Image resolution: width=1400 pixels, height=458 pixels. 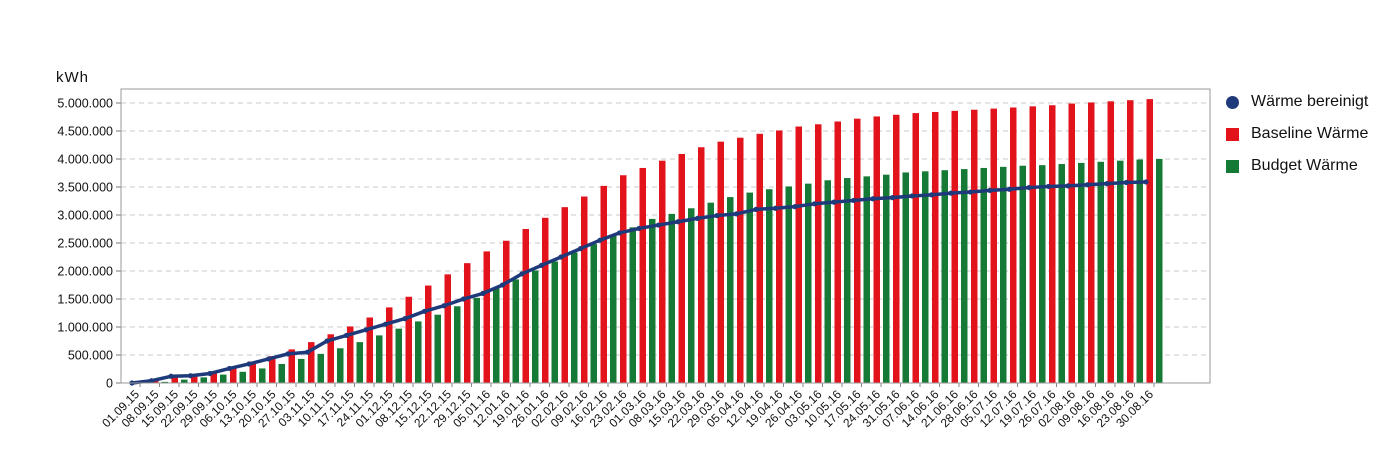 I want to click on legend-item-waerme-bereinigt: Wärme bereinigt, so click(x=1297, y=102).